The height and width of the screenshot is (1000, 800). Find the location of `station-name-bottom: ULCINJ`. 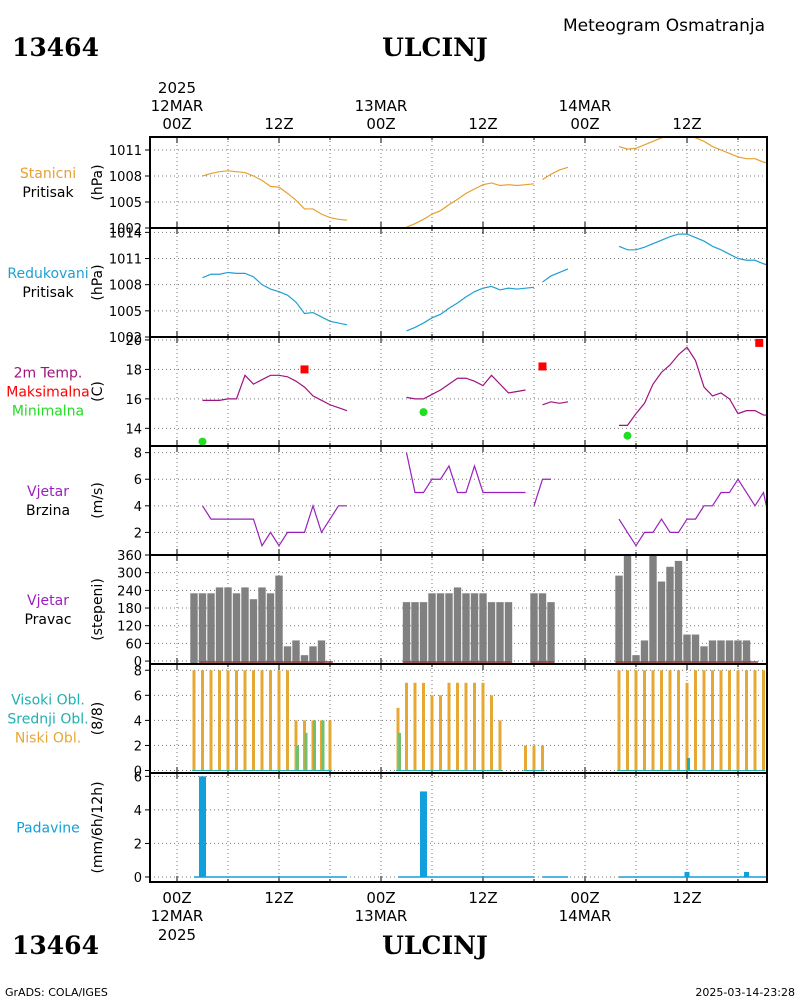

station-name-bottom: ULCINJ is located at coordinates (435, 945).